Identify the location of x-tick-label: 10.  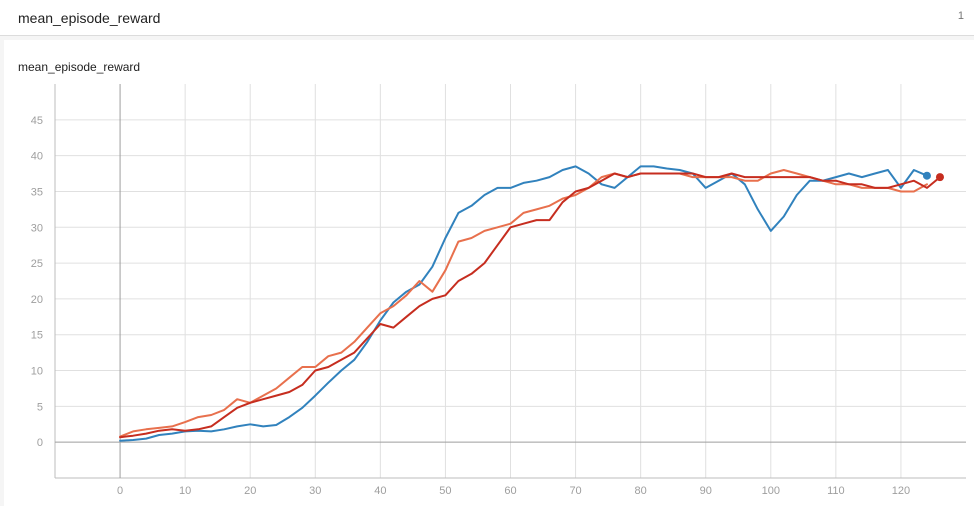
(185, 491).